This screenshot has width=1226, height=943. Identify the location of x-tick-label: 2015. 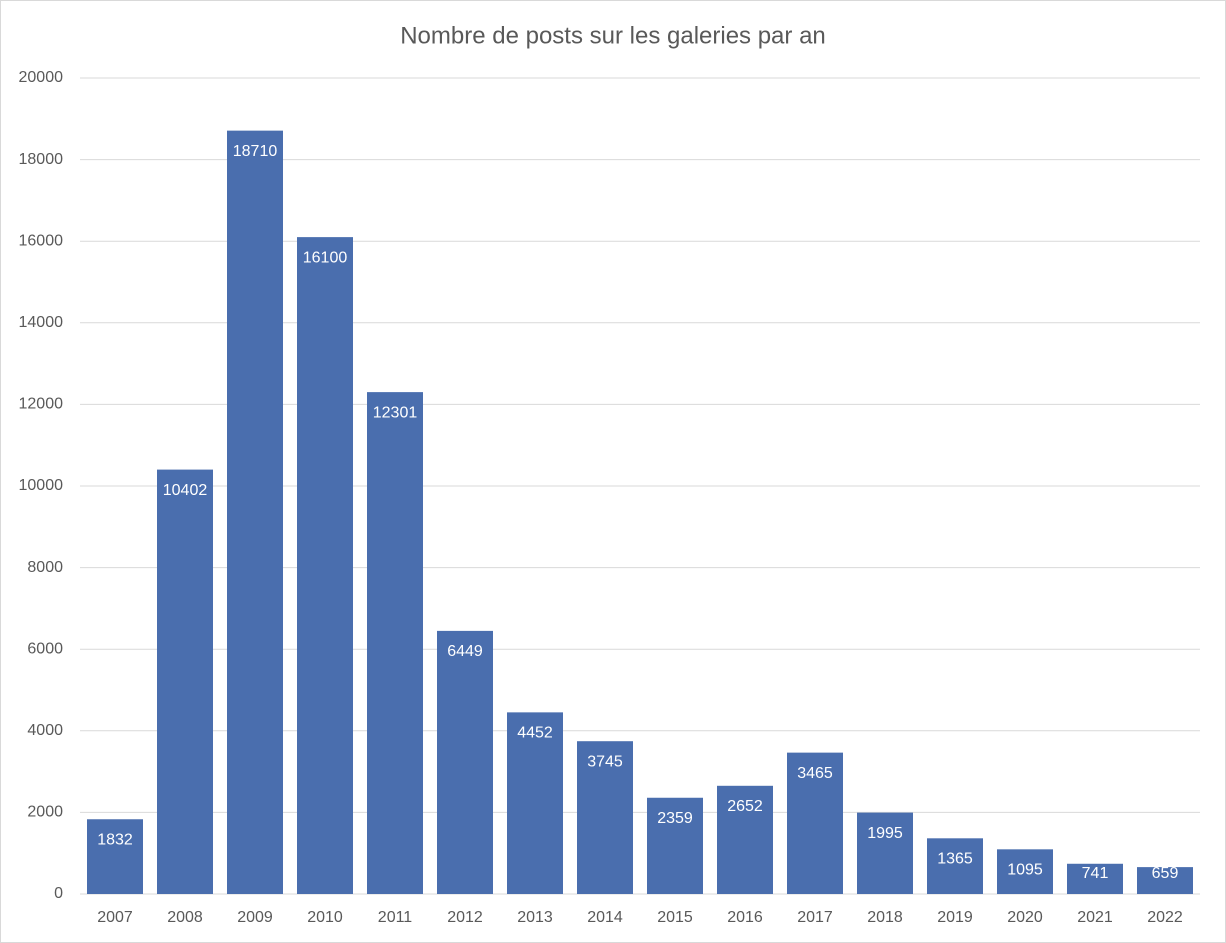
(675, 917).